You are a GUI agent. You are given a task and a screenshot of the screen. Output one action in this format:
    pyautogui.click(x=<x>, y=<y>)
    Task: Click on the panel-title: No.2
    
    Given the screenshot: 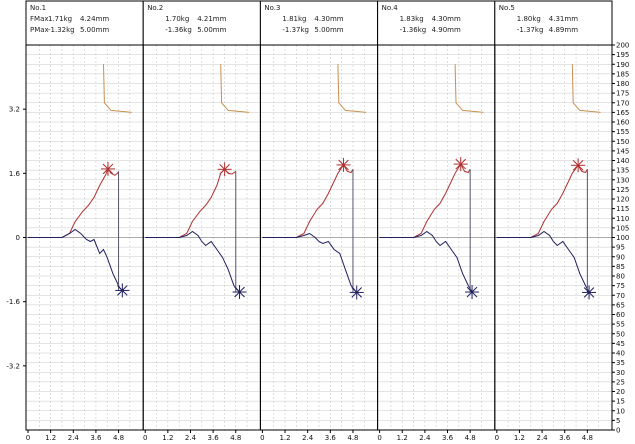 What is the action you would take?
    pyautogui.click(x=155, y=8)
    